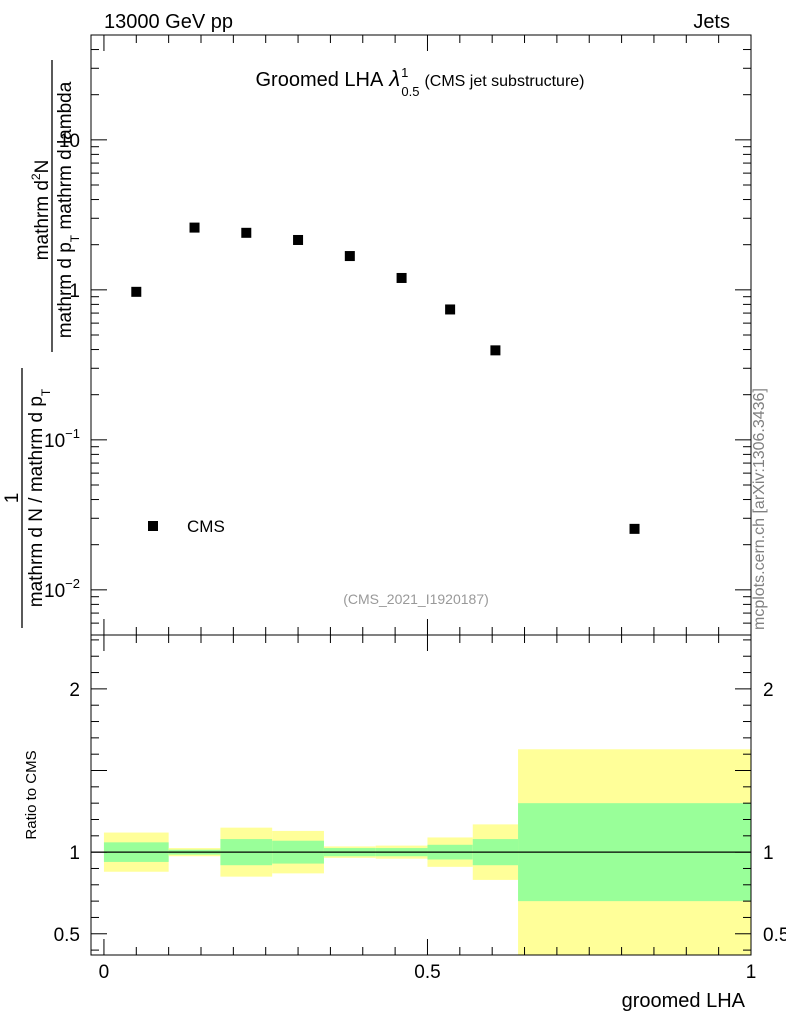 The image size is (786, 1029). What do you see at coordinates (419, 82) in the screenshot?
I see `main-title: Groomed LHA λ1 0.5 (CMS jet substructure)` at bounding box center [419, 82].